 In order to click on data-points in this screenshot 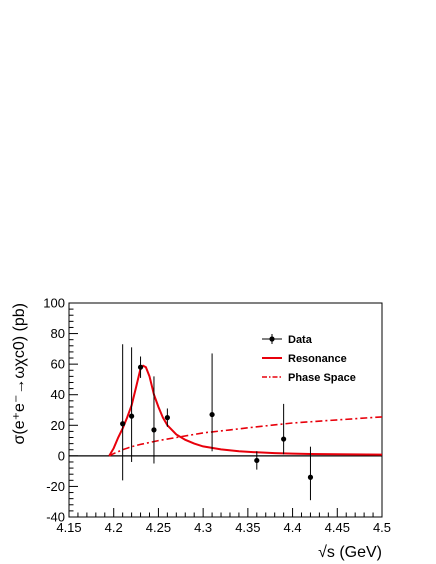, I will do `click(217, 422)`.